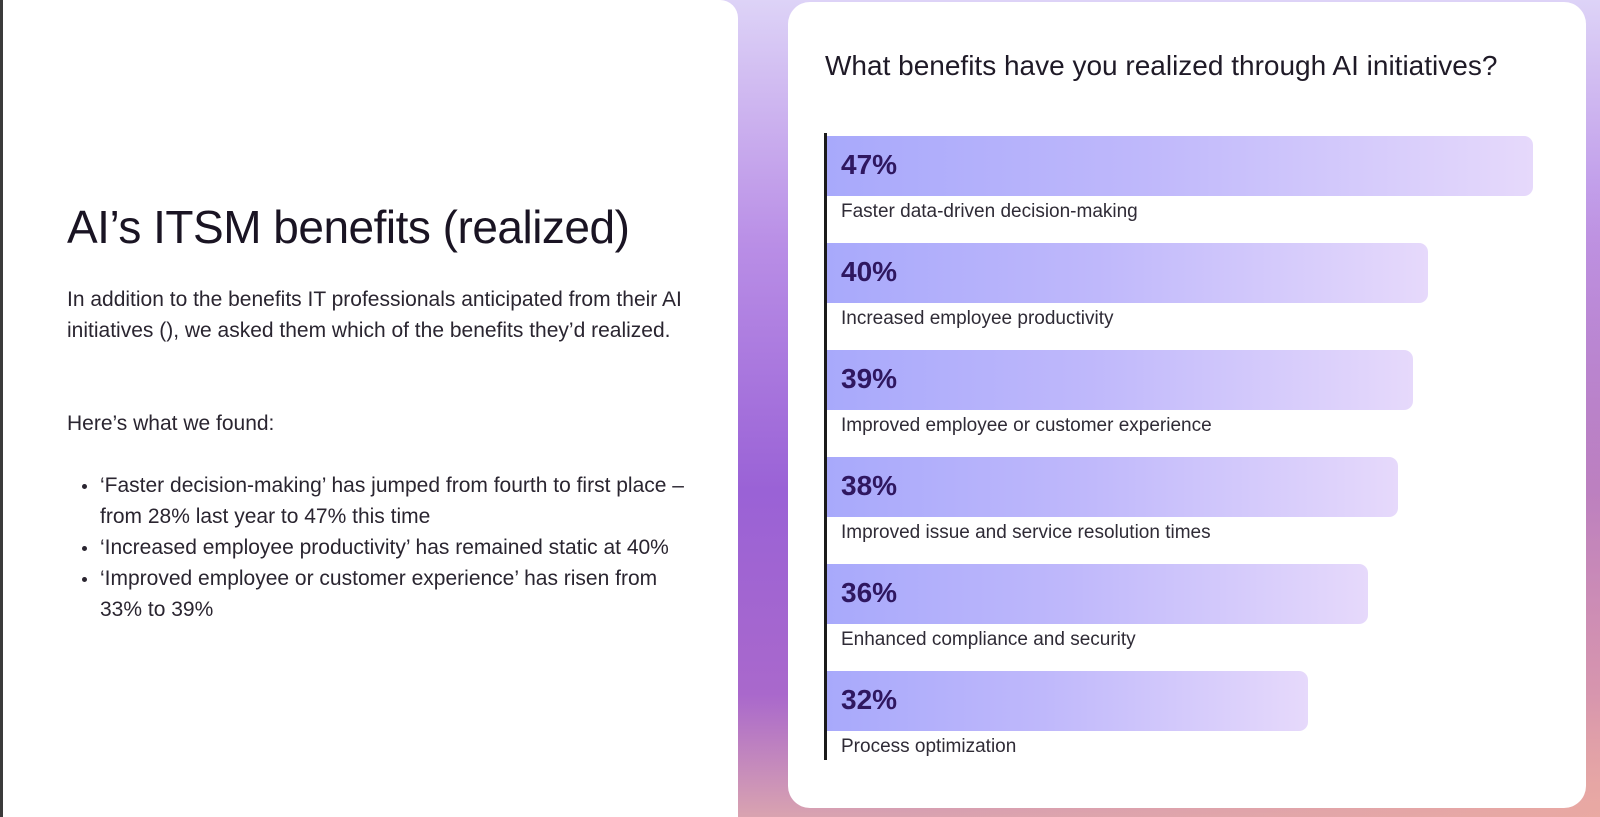 The height and width of the screenshot is (817, 1600). I want to click on bar-category-label: Process optimization, so click(929, 746).